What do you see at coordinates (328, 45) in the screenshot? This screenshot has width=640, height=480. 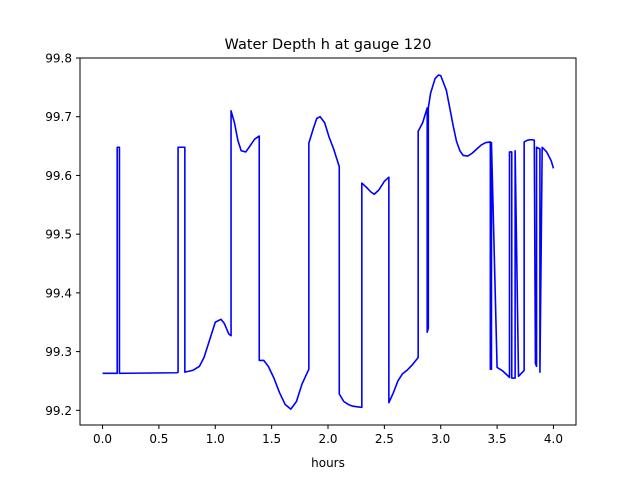 I see `chart-title: Water Depth h at gauge 120` at bounding box center [328, 45].